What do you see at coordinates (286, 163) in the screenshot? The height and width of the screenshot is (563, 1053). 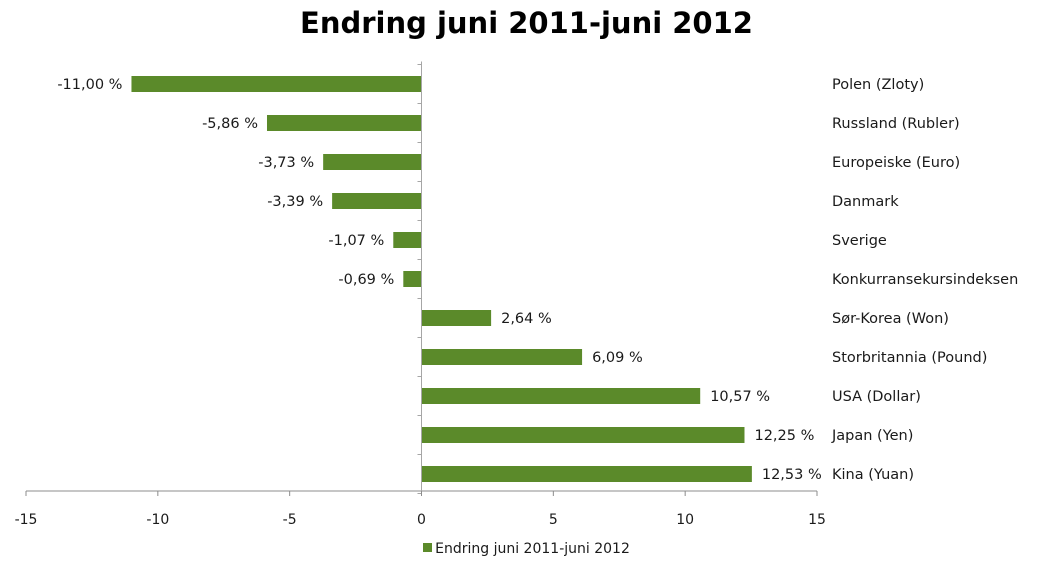 I see `data-label: -3,73 %` at bounding box center [286, 163].